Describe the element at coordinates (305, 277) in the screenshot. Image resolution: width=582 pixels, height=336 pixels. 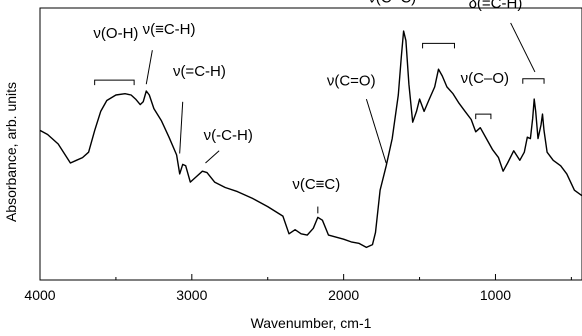
I see `x-axis-ticks` at that location.